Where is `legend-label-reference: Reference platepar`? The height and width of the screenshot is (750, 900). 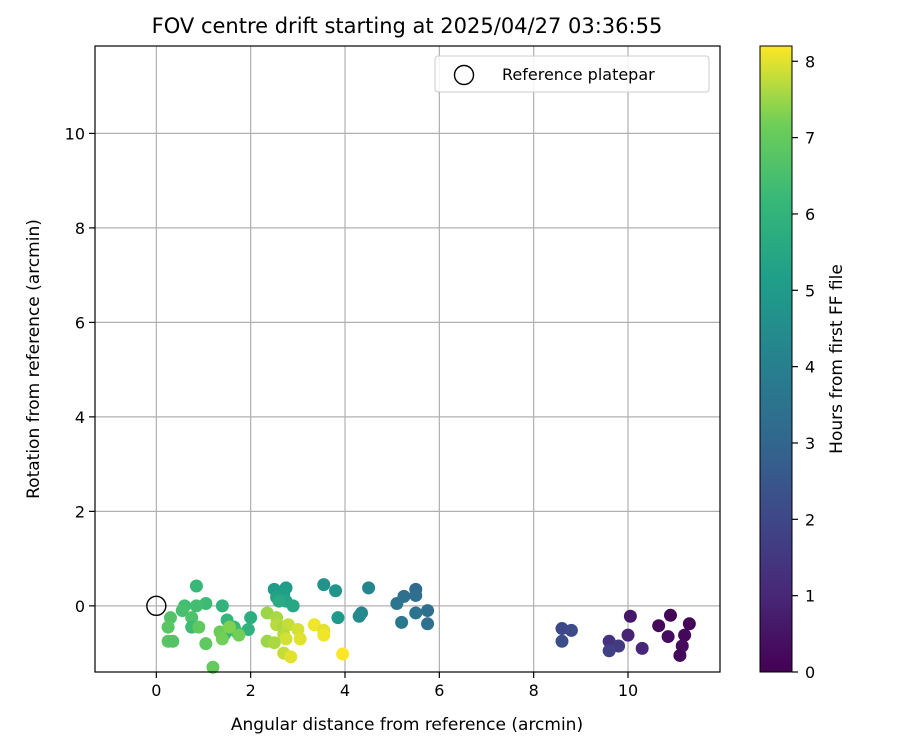 legend-label-reference: Reference platepar is located at coordinates (578, 74).